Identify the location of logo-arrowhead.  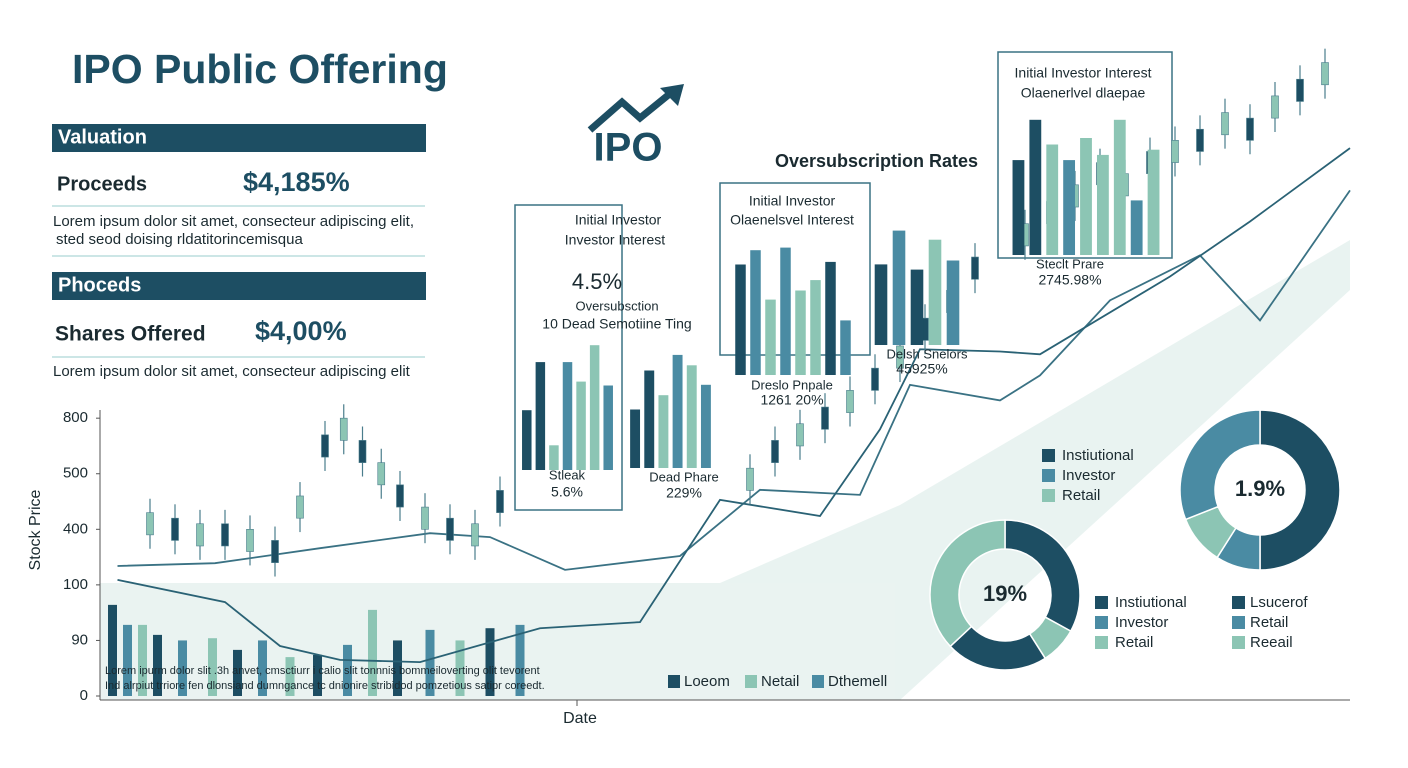
(672, 95).